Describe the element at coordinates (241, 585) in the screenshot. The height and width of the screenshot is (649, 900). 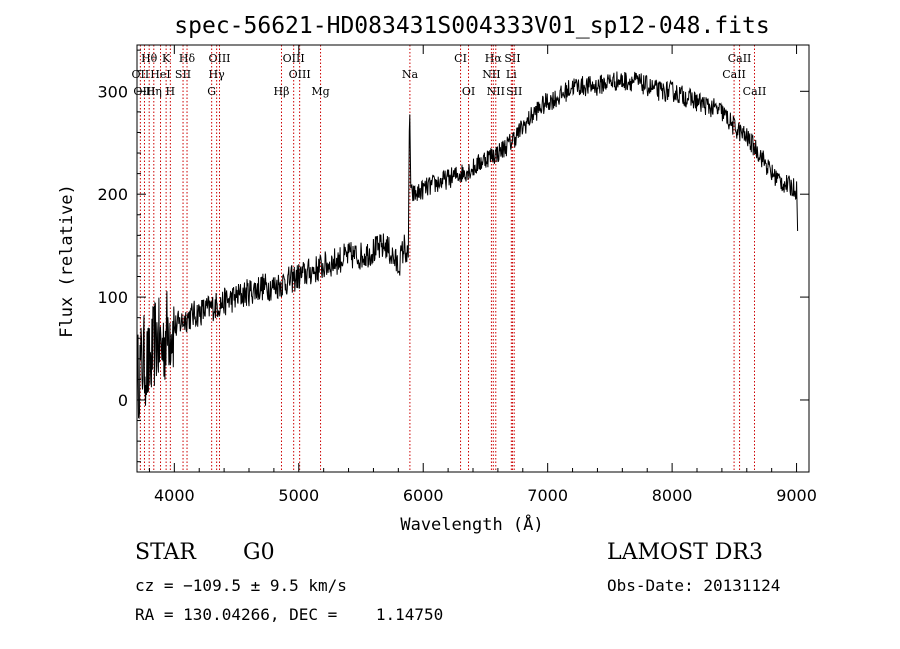
I see `redshift-cz: cz = −109.5 ± 9.5 km/s` at that location.